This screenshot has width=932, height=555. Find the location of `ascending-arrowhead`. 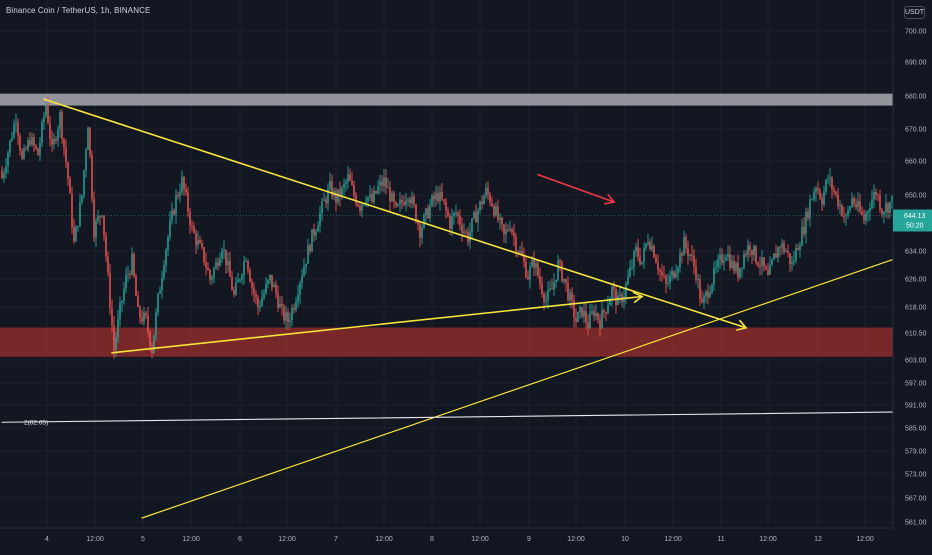

ascending-arrowhead is located at coordinates (638, 297).